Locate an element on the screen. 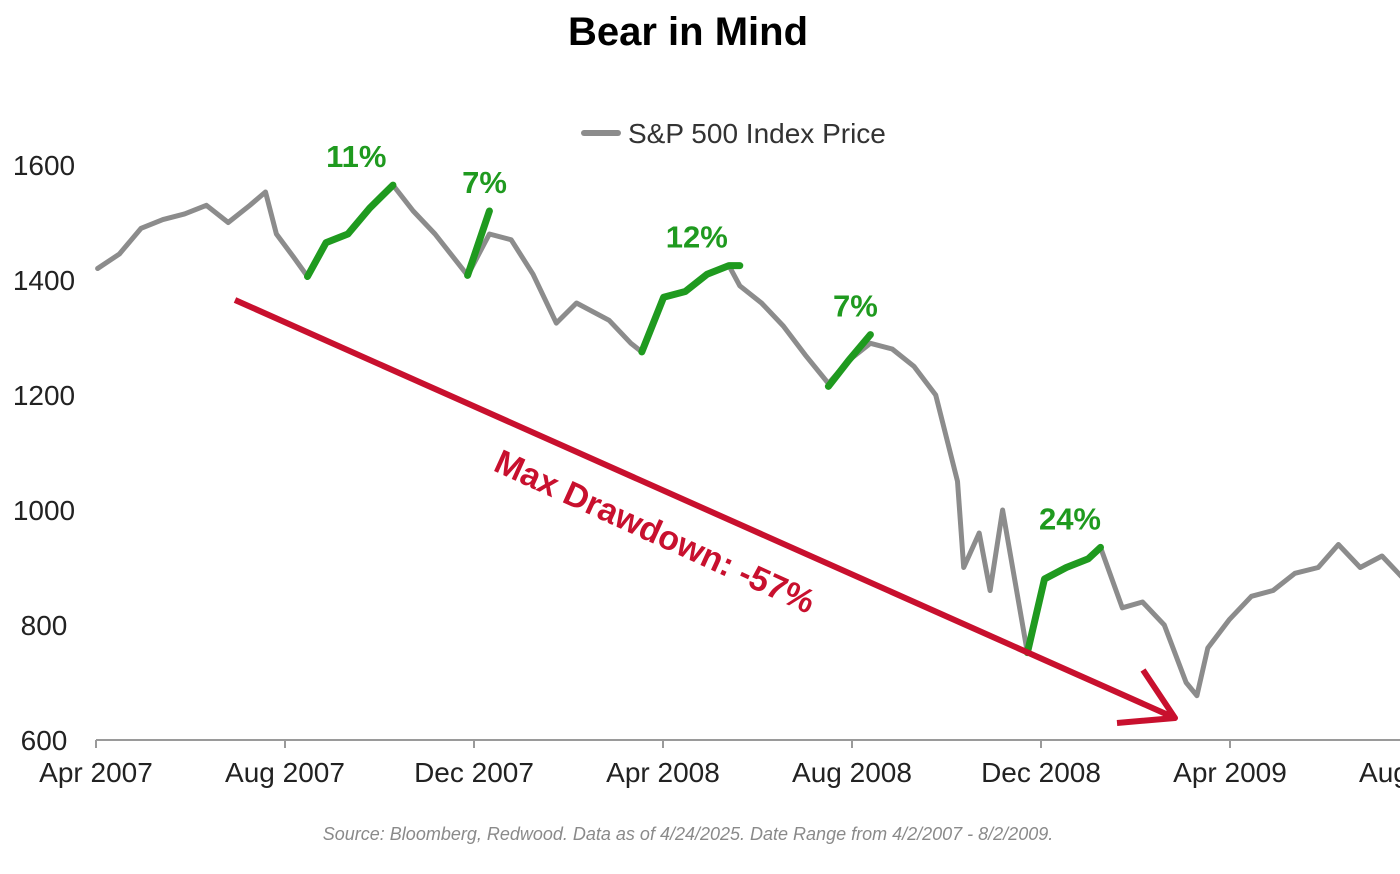 The width and height of the screenshot is (1400, 874). drawdown-label: Max Drawdown: -57% is located at coordinates (655, 532).